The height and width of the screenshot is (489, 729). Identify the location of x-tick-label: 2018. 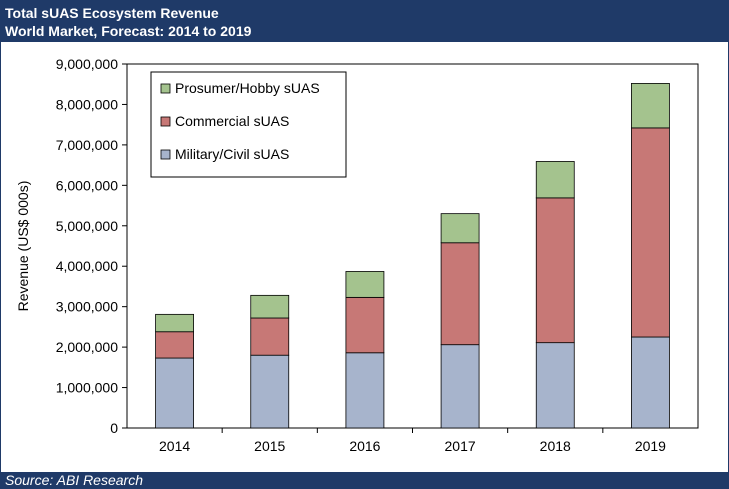
(555, 446).